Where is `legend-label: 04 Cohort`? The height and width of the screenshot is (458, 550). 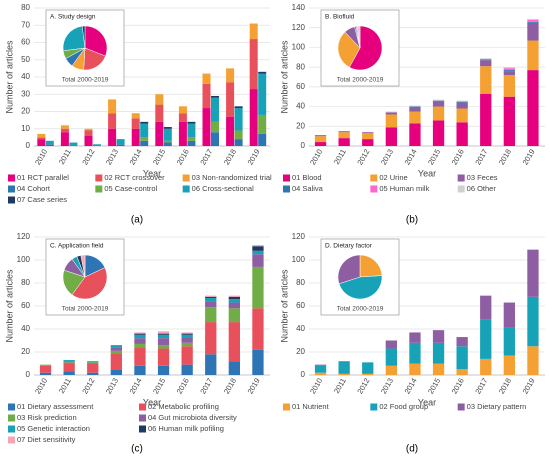
legend-label: 04 Cohort is located at coordinates (34, 188).